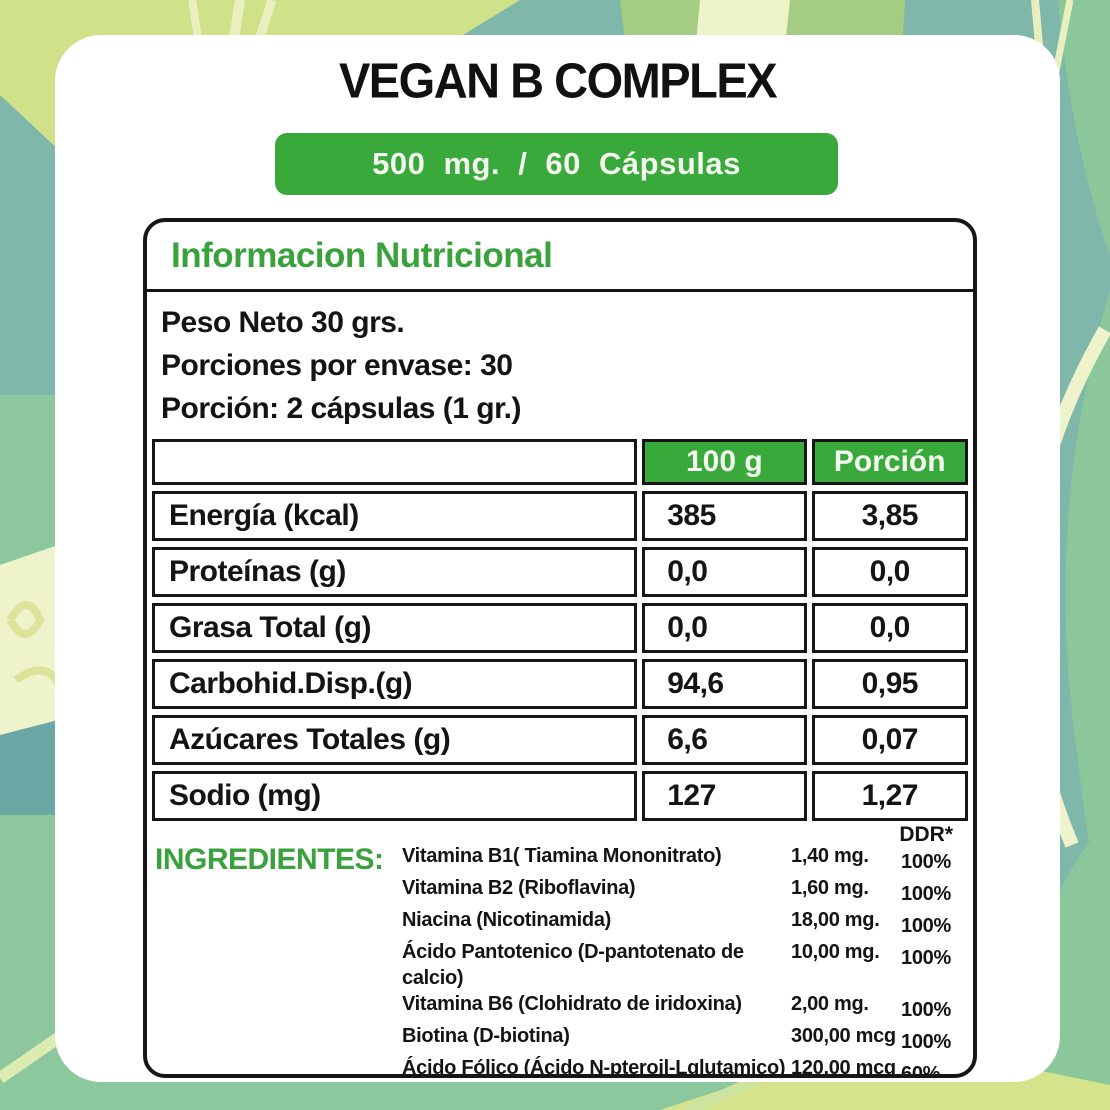  What do you see at coordinates (283, 322) in the screenshot?
I see `net-weight: Peso Neto 30 grs.` at bounding box center [283, 322].